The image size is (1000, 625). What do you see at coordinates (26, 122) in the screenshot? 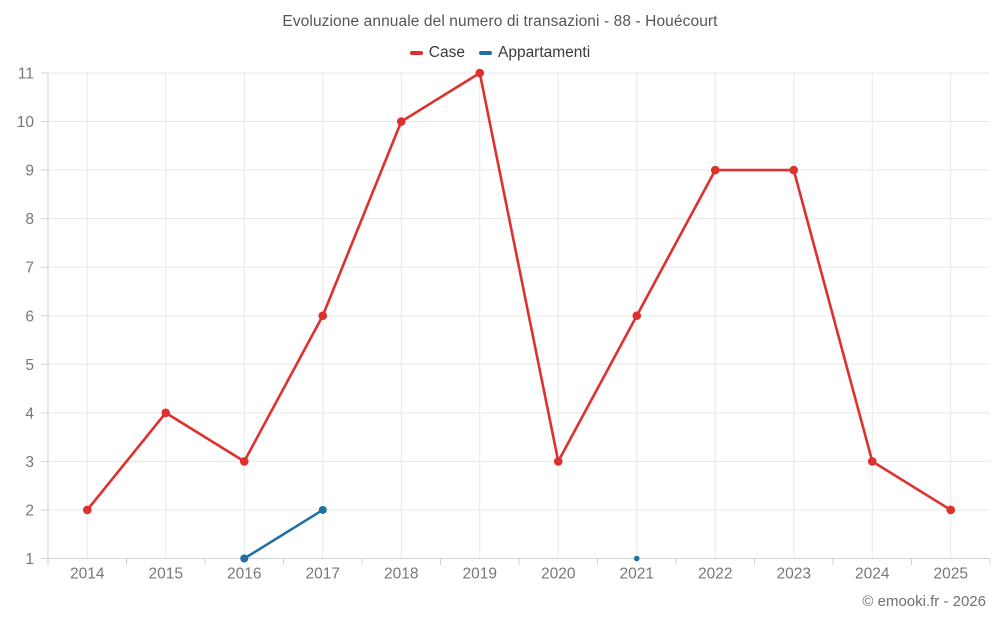
I see `y-tick-label: 10` at bounding box center [26, 122].